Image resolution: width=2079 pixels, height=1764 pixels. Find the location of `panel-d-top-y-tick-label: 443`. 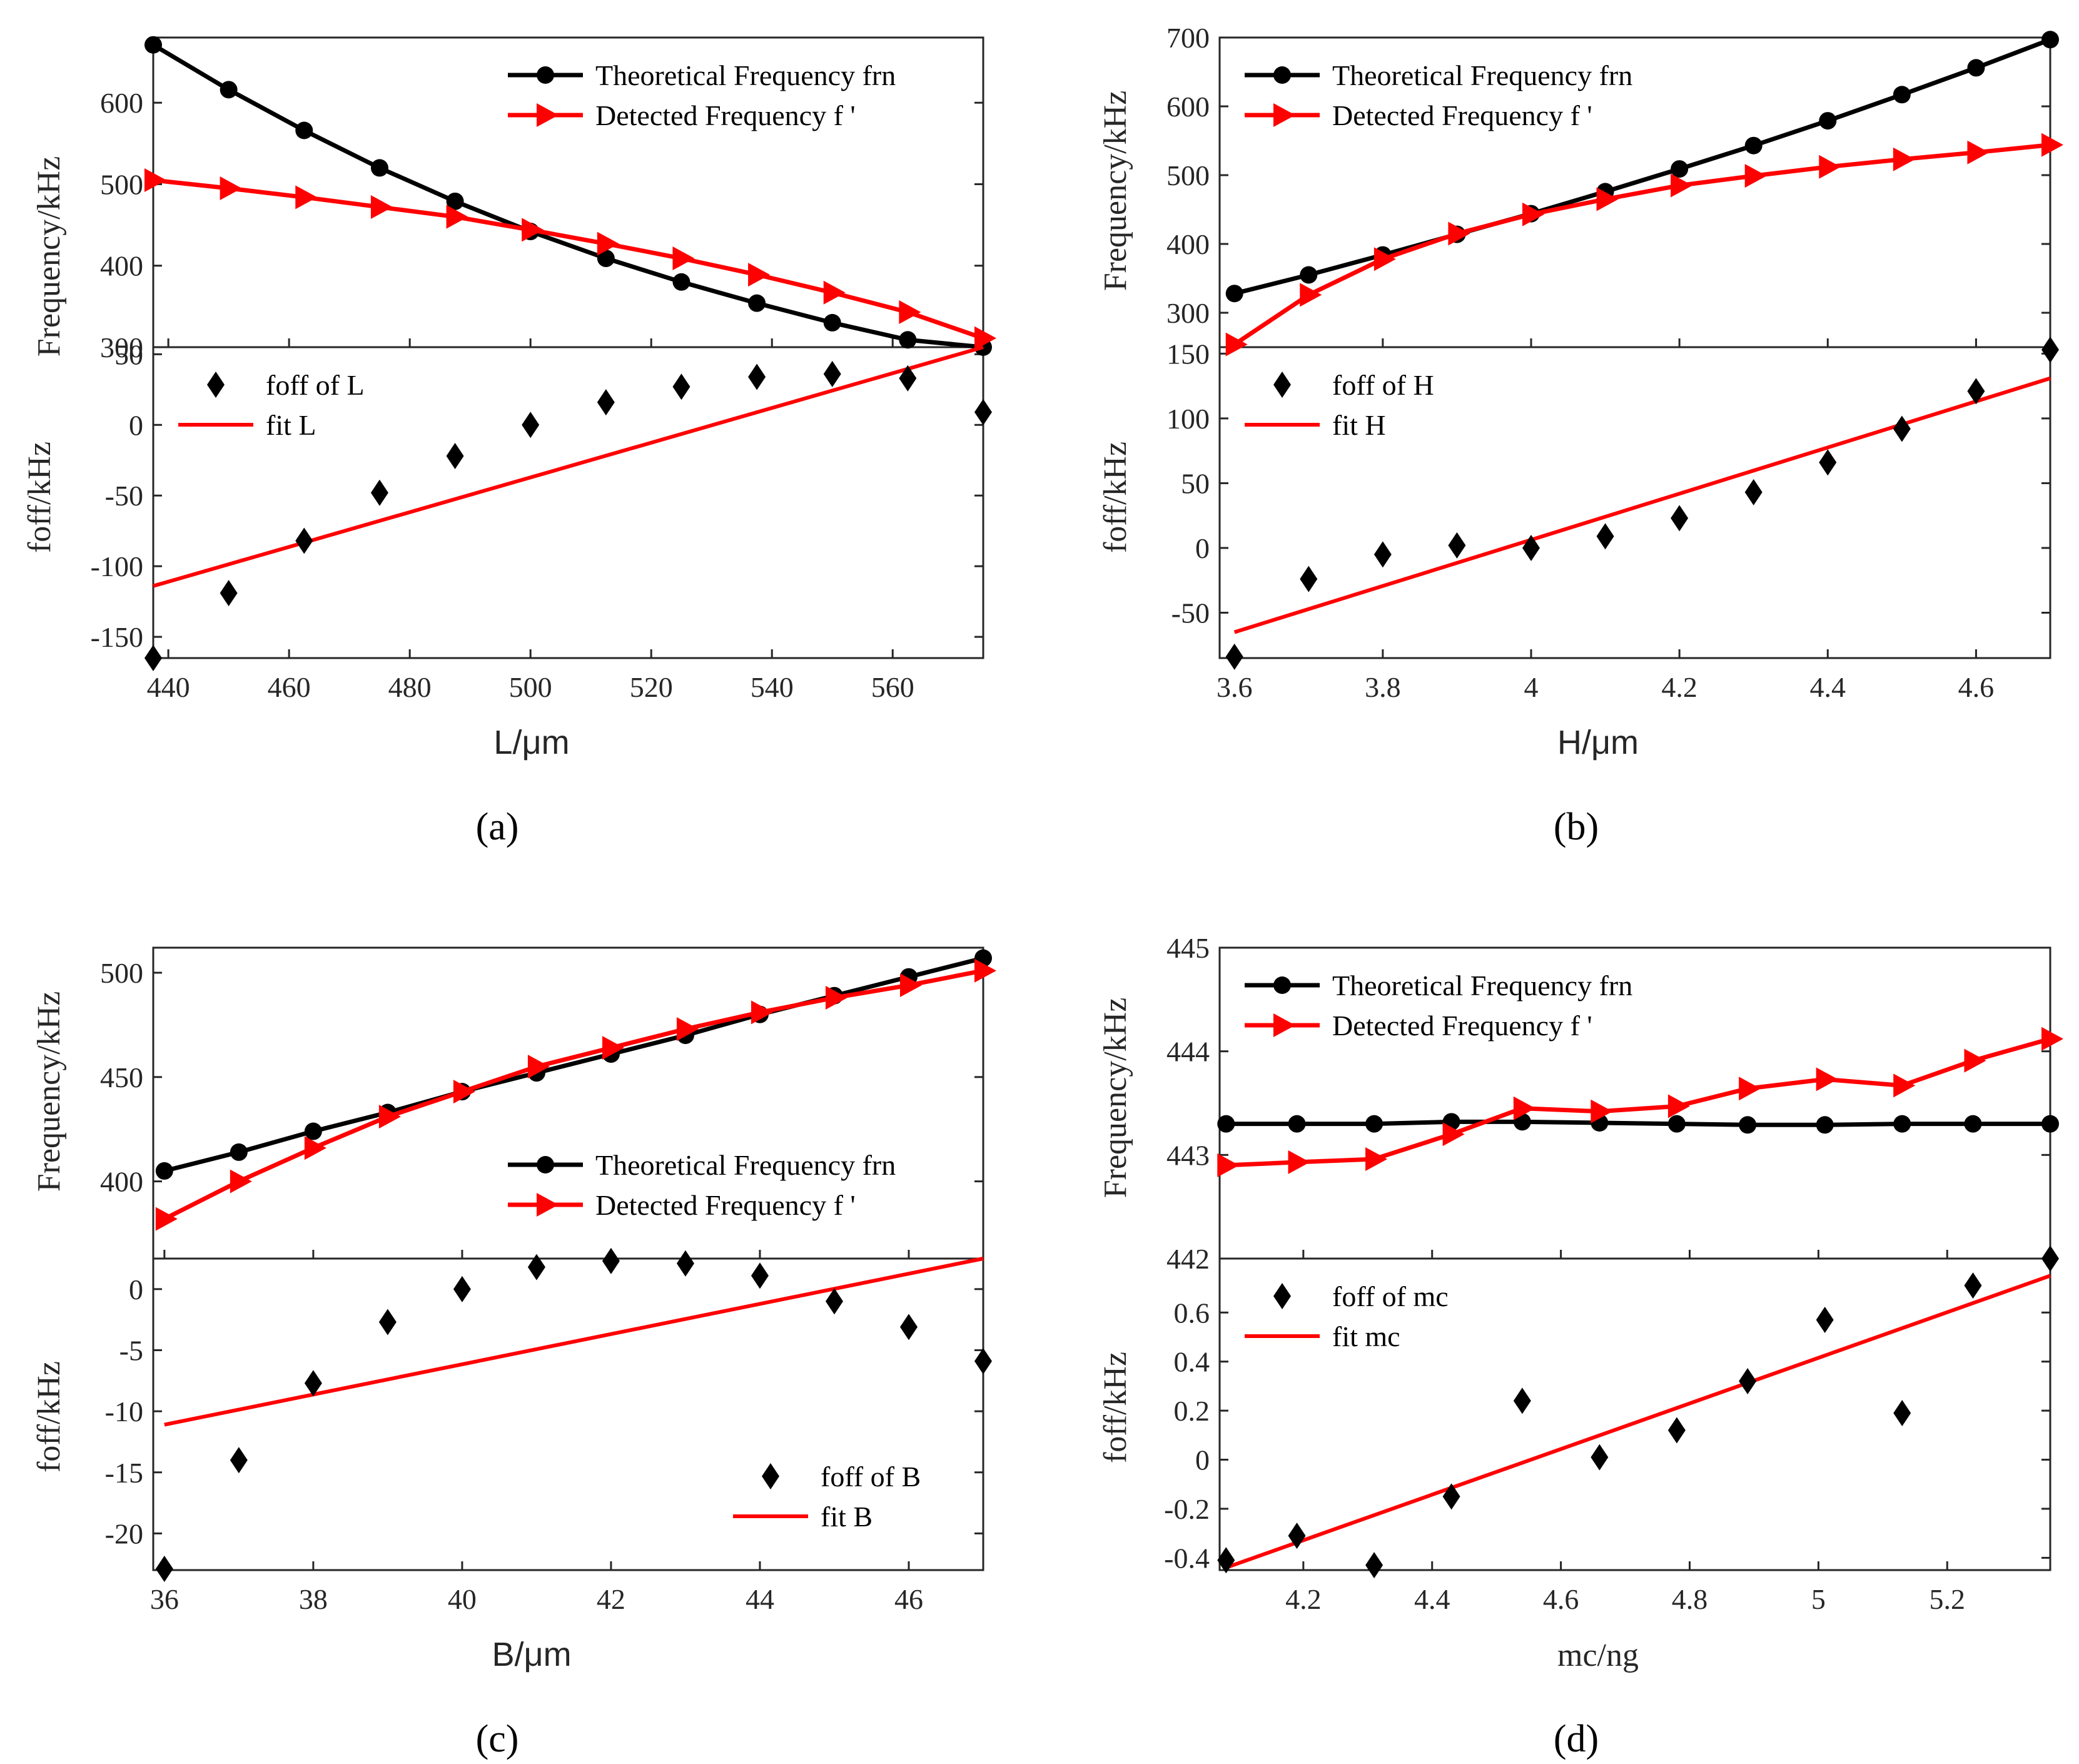

panel-d-top-y-tick-label: 443 is located at coordinates (1188, 1155).